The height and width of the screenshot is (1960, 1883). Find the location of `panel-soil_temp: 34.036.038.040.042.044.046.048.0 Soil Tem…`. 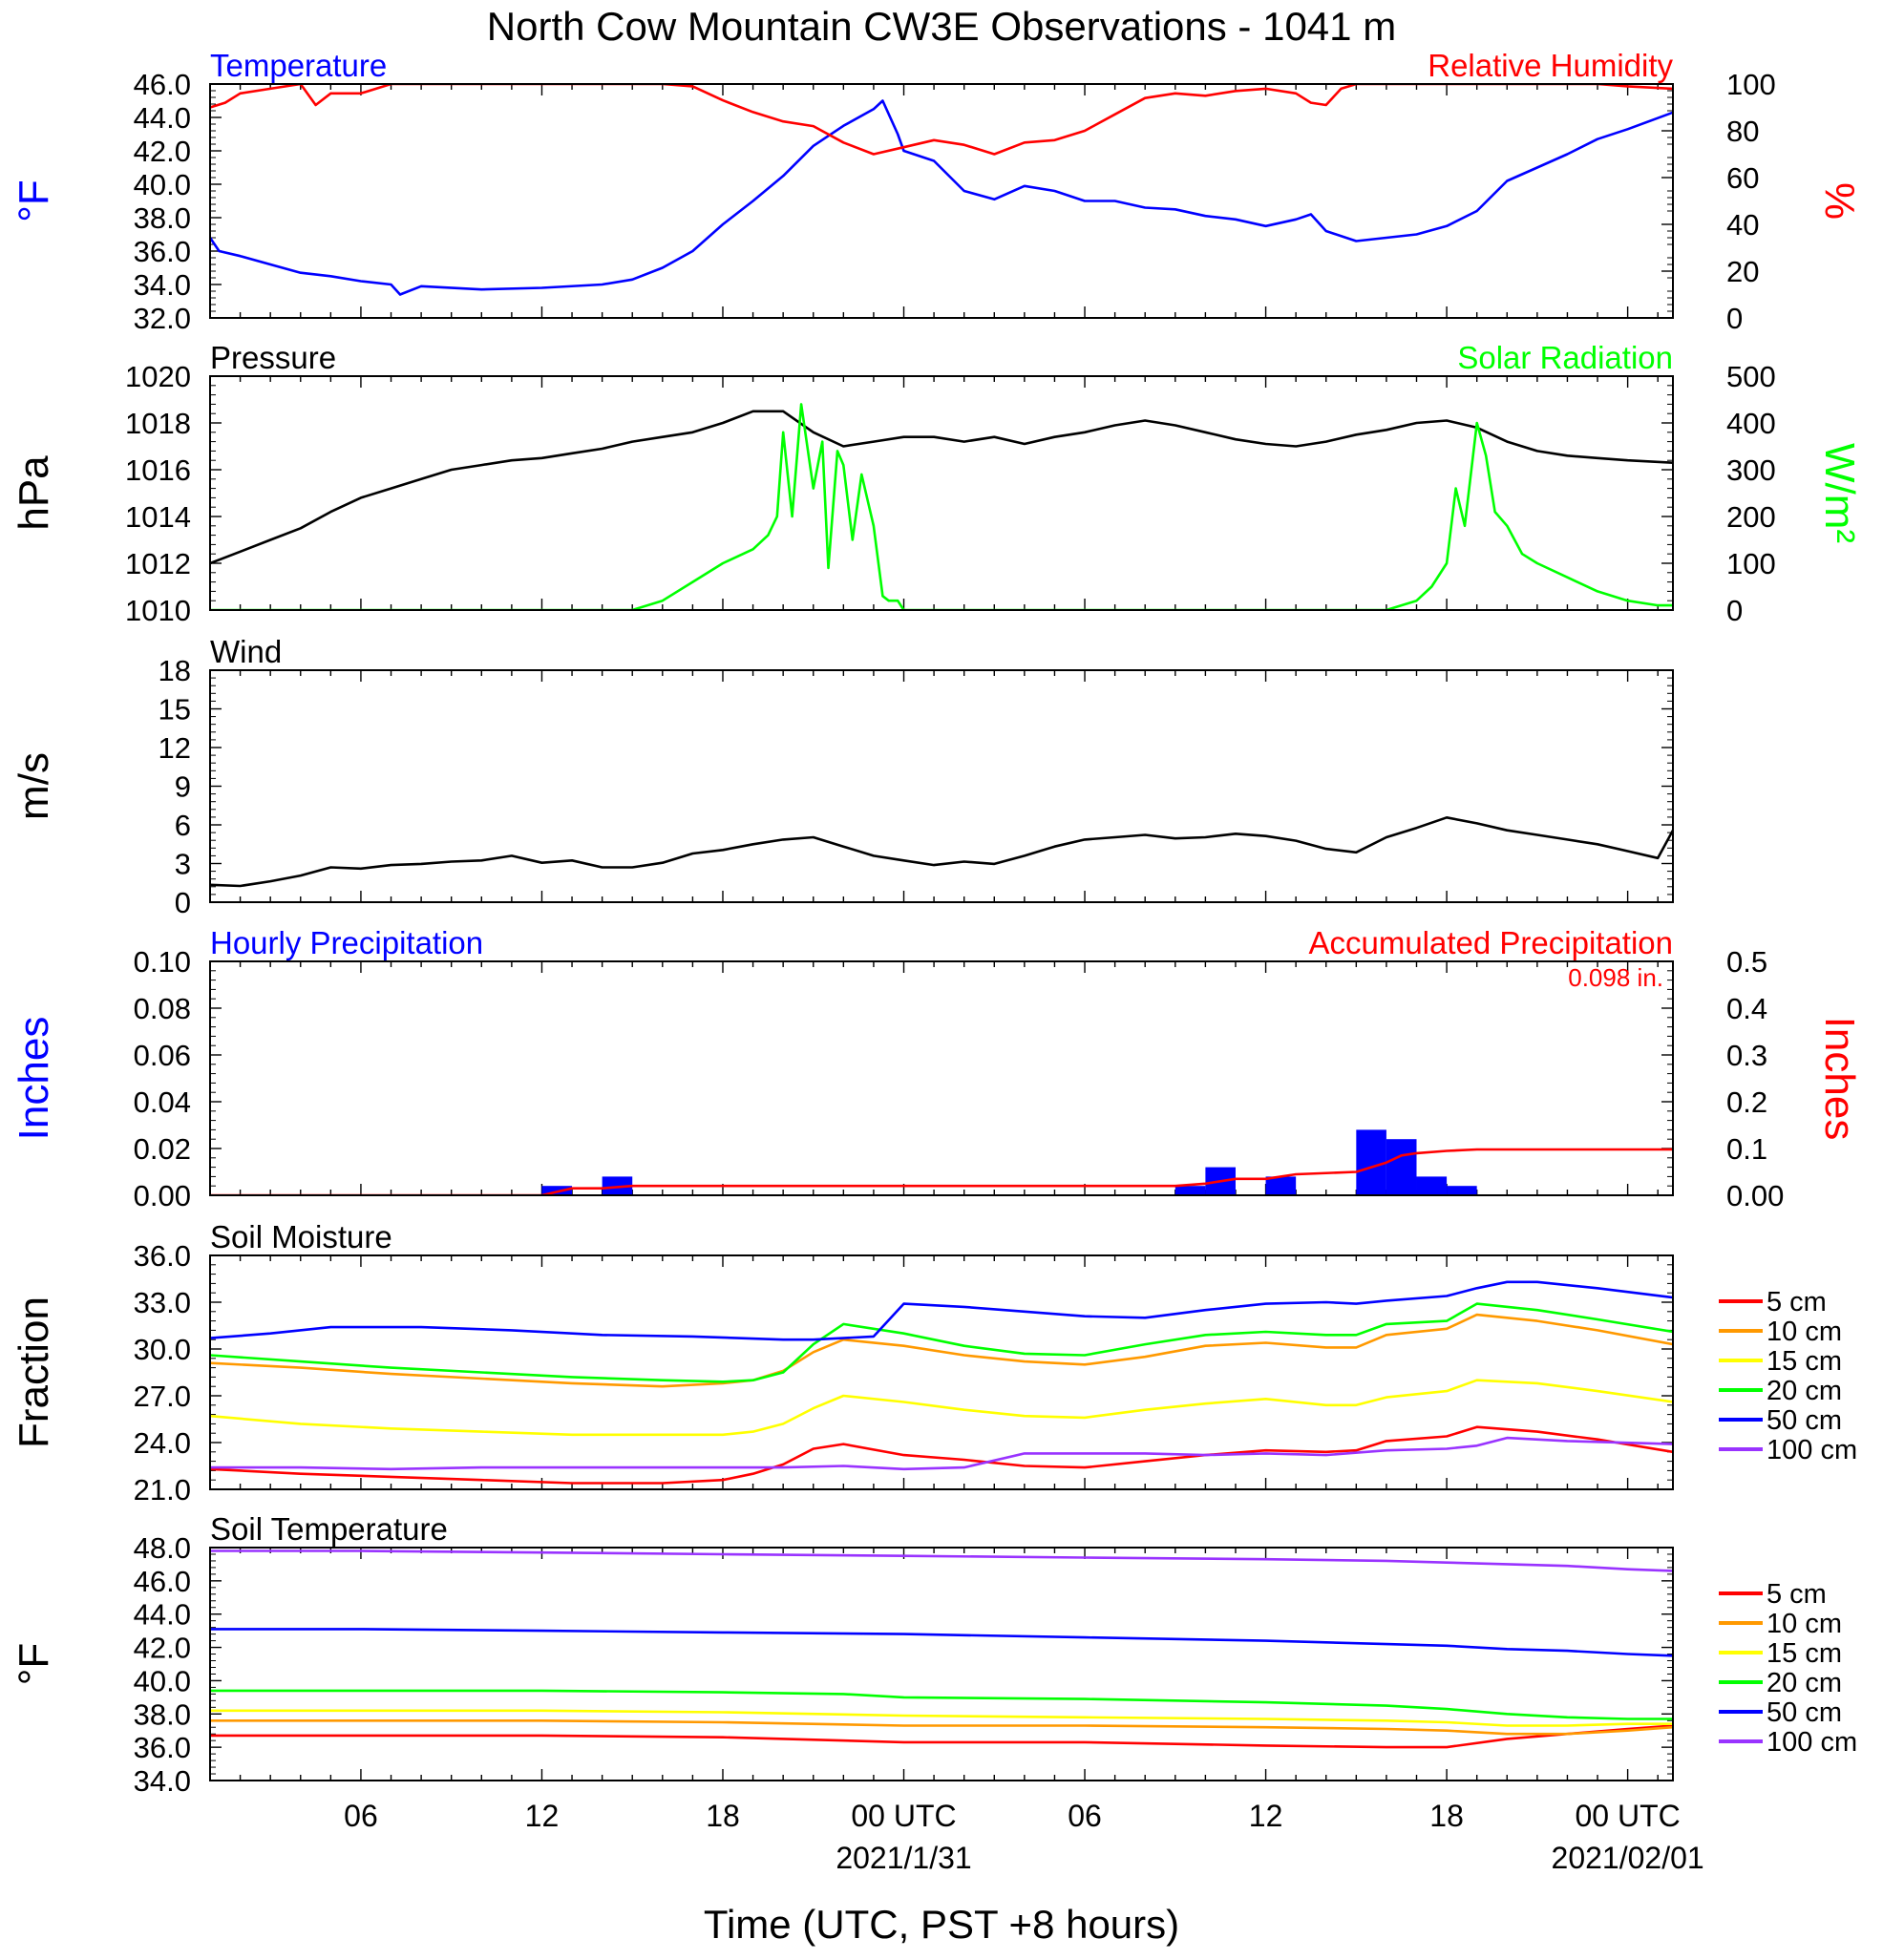

panel-soil_temp: 34.036.038.040.042.044.046.048.0 Soil Tem… is located at coordinates (934, 1654).